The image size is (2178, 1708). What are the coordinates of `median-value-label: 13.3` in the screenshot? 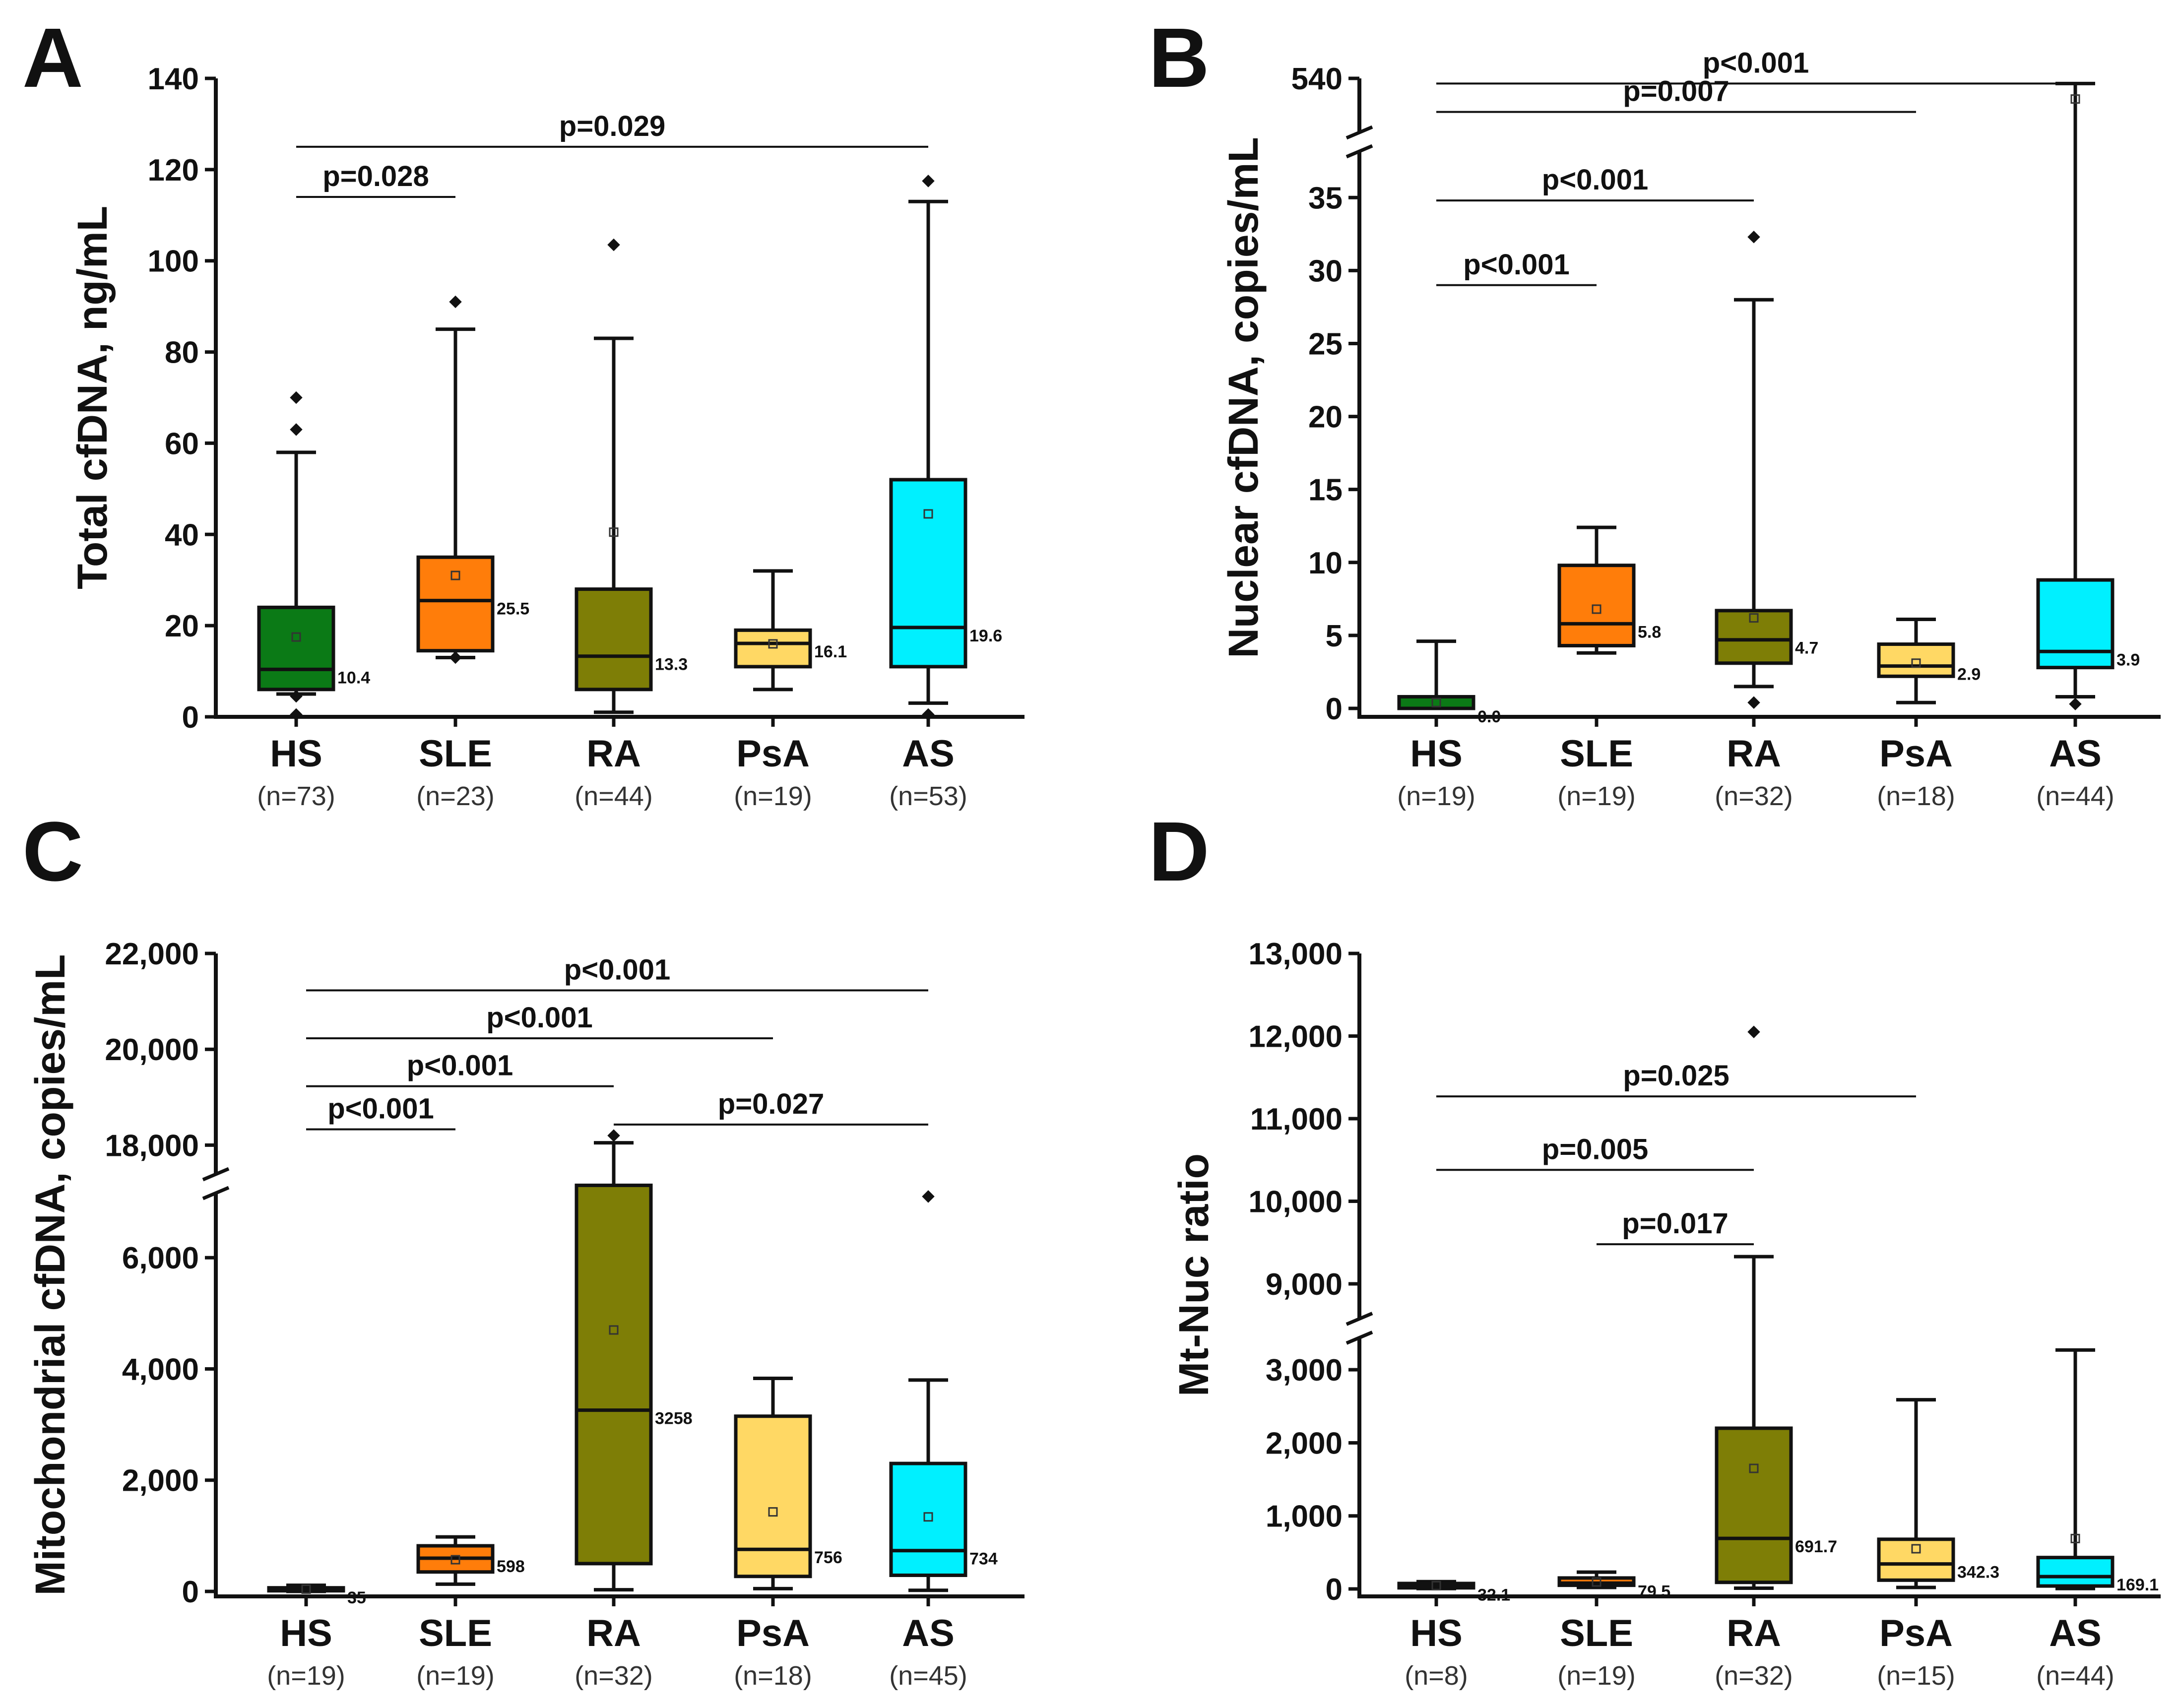 It's located at (672, 664).